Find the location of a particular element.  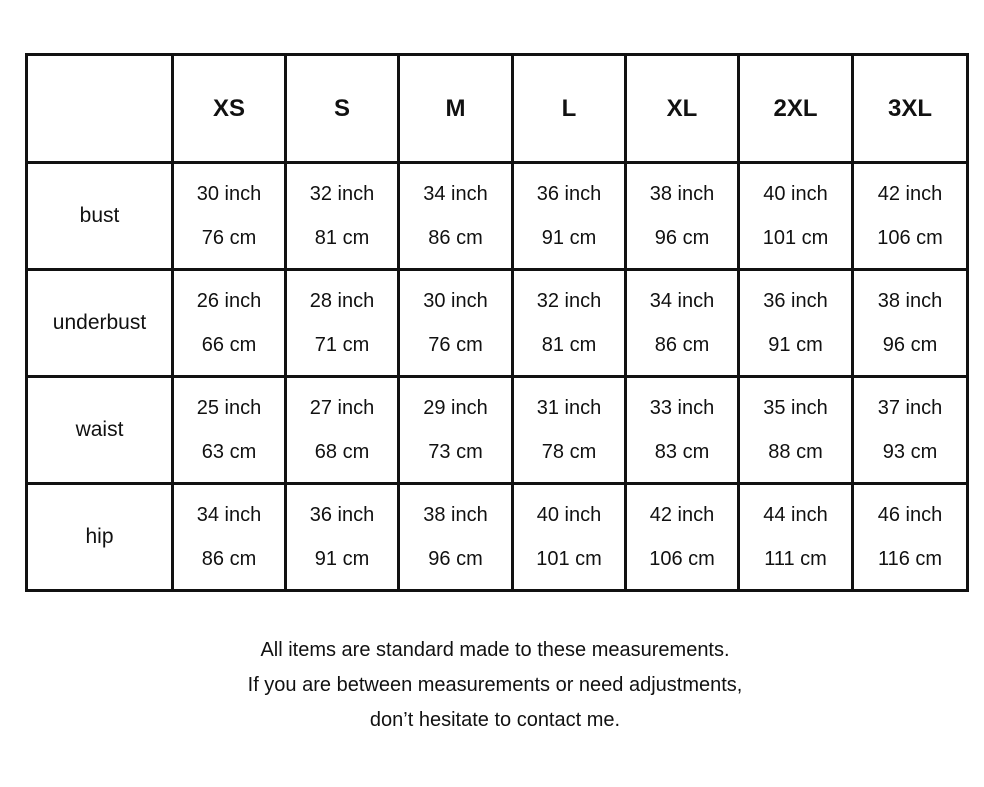

measurement-cell: 35 inch 88 cm is located at coordinates (795, 430).